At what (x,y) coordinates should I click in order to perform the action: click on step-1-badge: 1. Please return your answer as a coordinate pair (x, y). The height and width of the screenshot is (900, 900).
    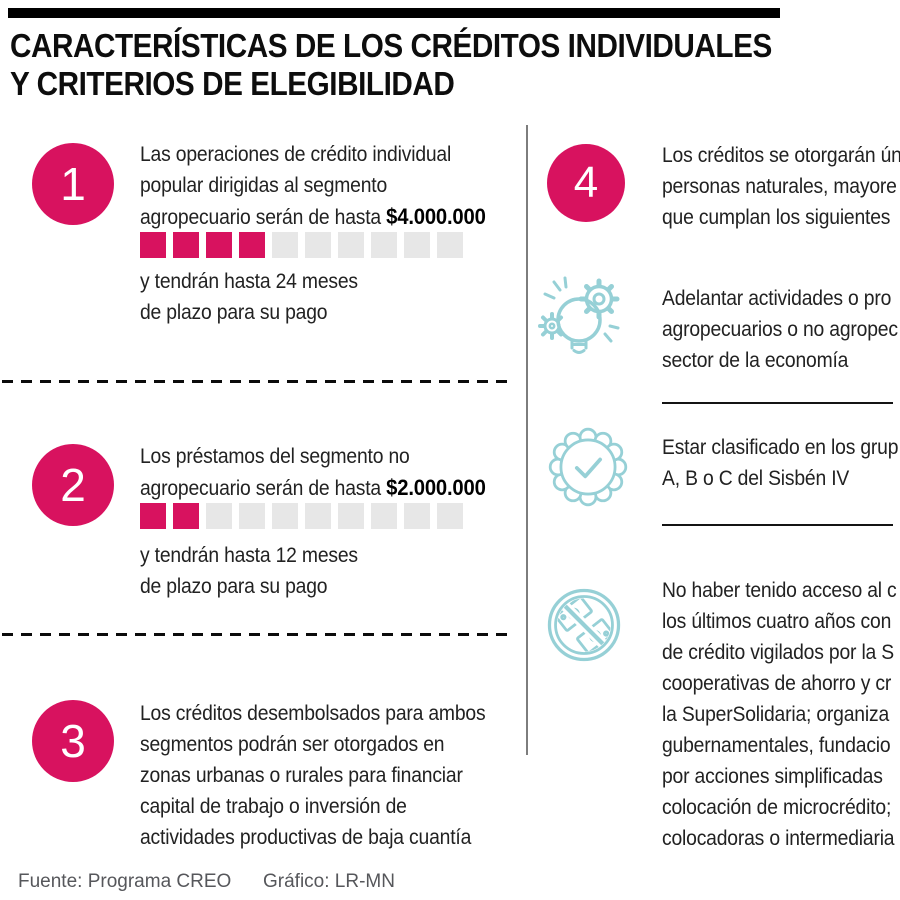
    Looking at the image, I should click on (73, 184).